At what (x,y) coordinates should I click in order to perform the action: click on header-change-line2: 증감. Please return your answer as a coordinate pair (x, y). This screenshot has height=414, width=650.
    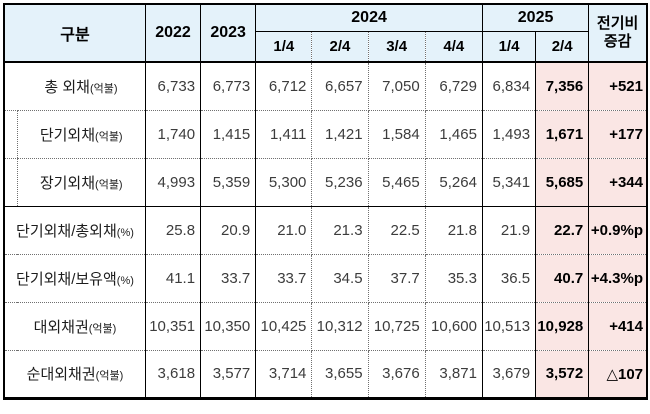
    Looking at the image, I should click on (617, 41).